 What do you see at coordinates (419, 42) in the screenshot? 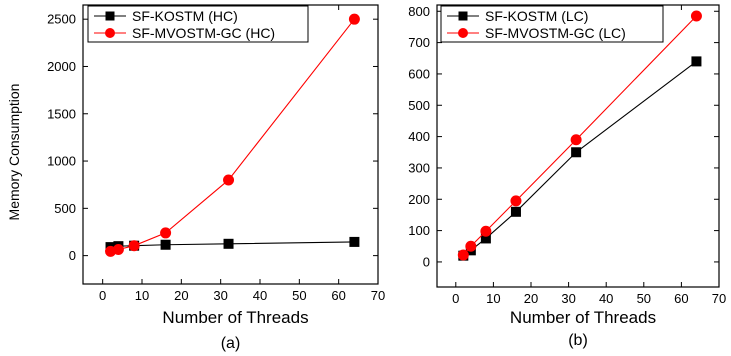
I see `y-tick-label: 700` at bounding box center [419, 42].